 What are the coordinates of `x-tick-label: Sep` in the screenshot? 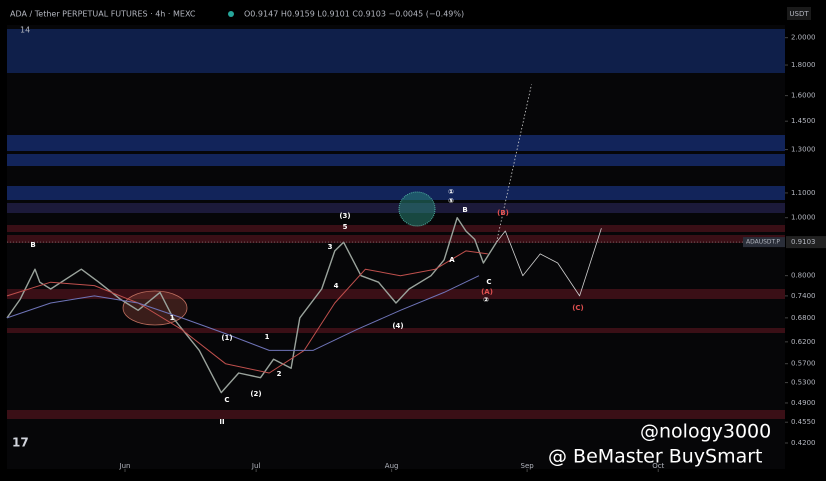 It's located at (528, 466).